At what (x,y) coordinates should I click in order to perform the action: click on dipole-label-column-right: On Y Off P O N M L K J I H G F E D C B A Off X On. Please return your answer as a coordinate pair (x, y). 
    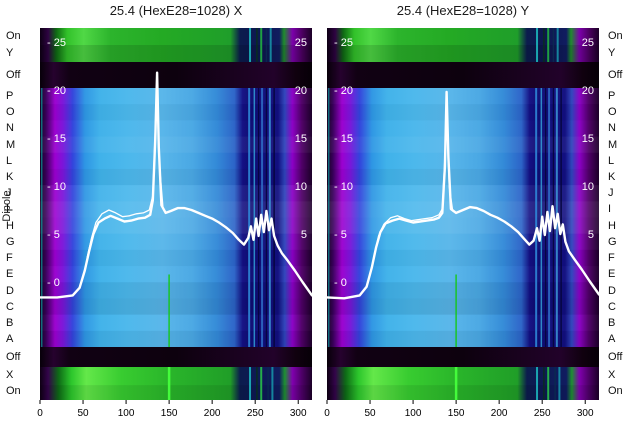
    Looking at the image, I should click on (623, 220).